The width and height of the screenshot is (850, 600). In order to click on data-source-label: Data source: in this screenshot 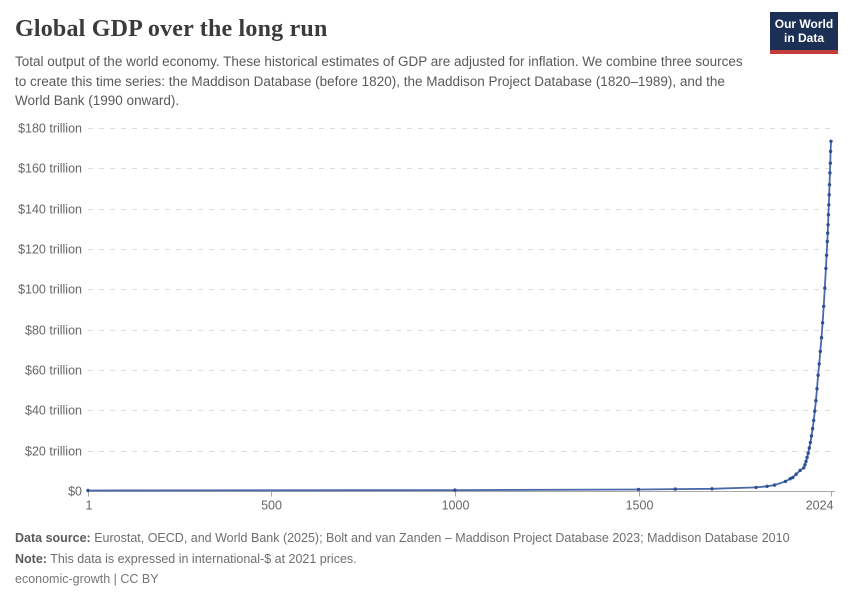, I will do `click(53, 538)`.